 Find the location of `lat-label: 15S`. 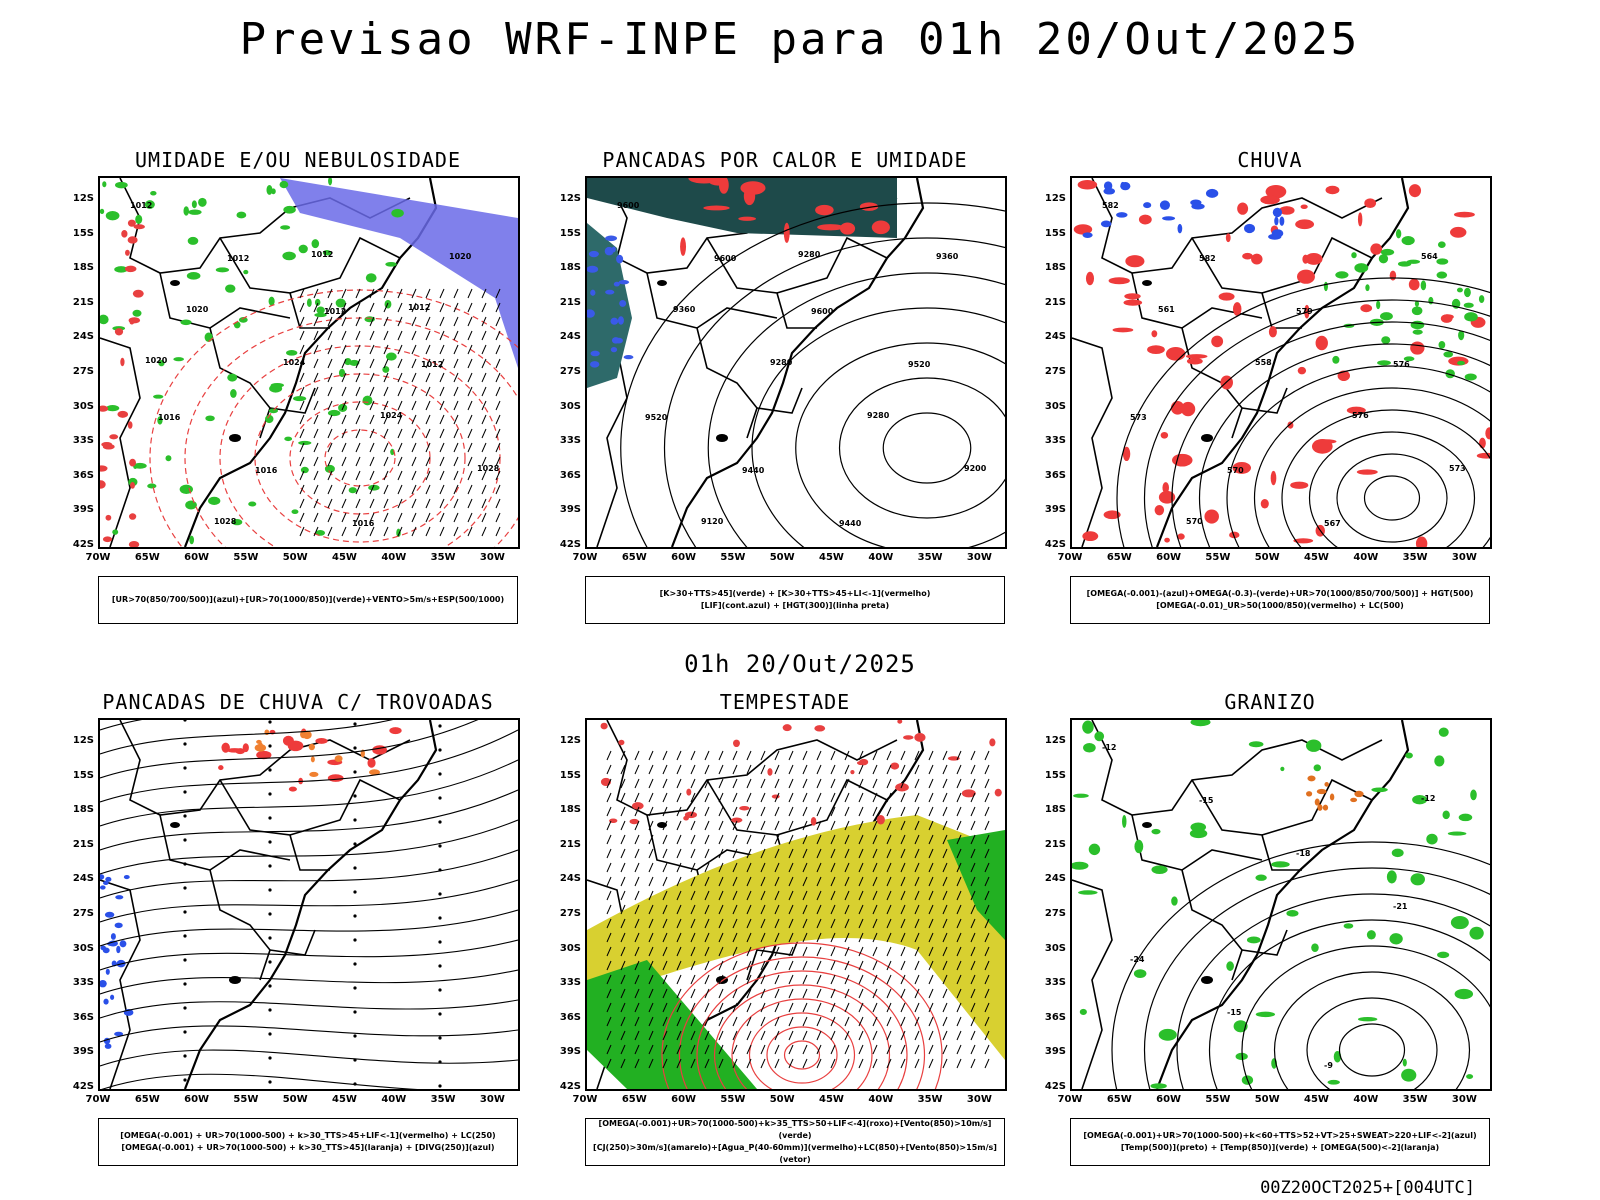

lat-label: 15S is located at coordinates (570, 775).